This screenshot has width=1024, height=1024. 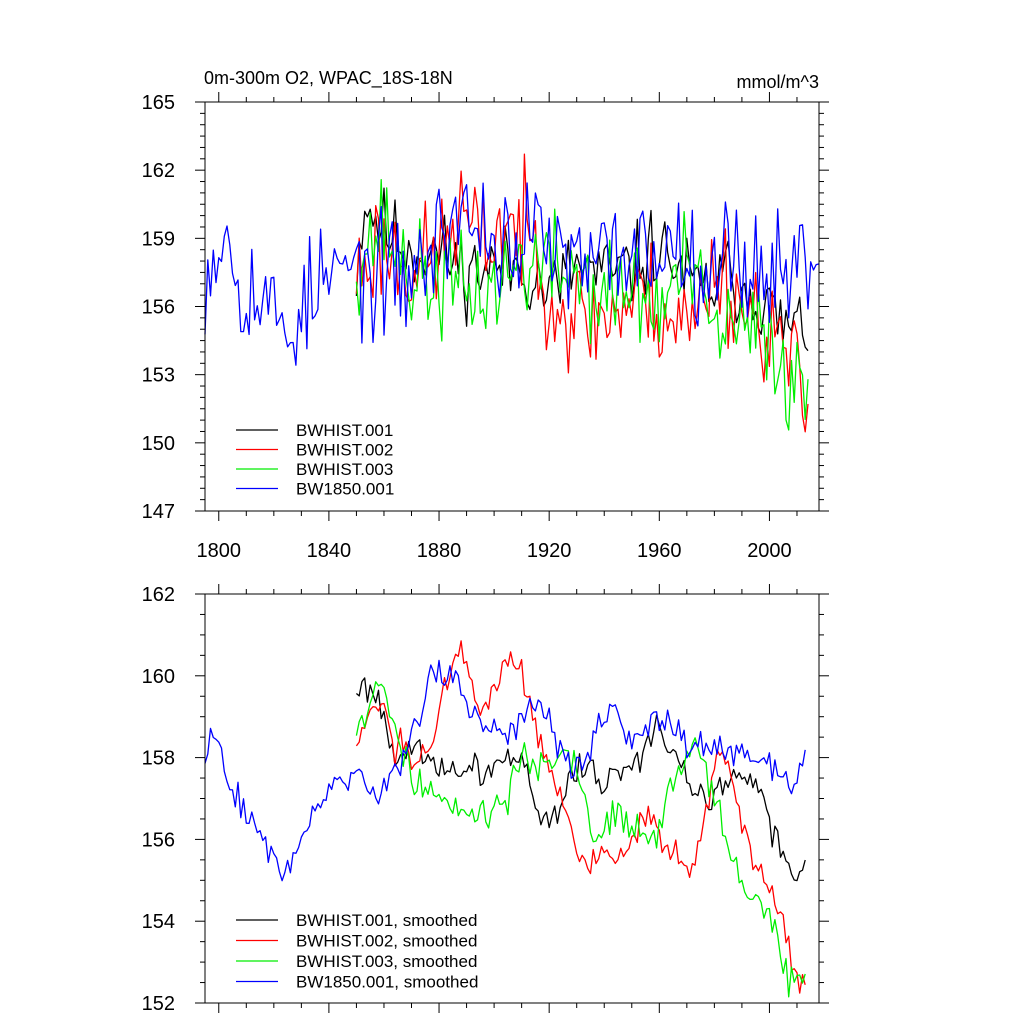 I want to click on chart-title: 0m-300m O2, WPAC_18S-18N, so click(x=328, y=78).